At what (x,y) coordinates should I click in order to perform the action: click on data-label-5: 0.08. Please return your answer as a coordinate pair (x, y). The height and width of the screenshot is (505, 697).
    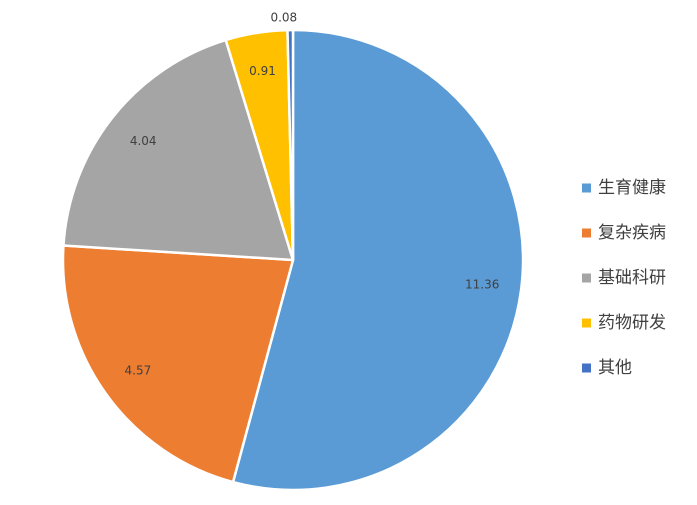
    Looking at the image, I should click on (283, 18).